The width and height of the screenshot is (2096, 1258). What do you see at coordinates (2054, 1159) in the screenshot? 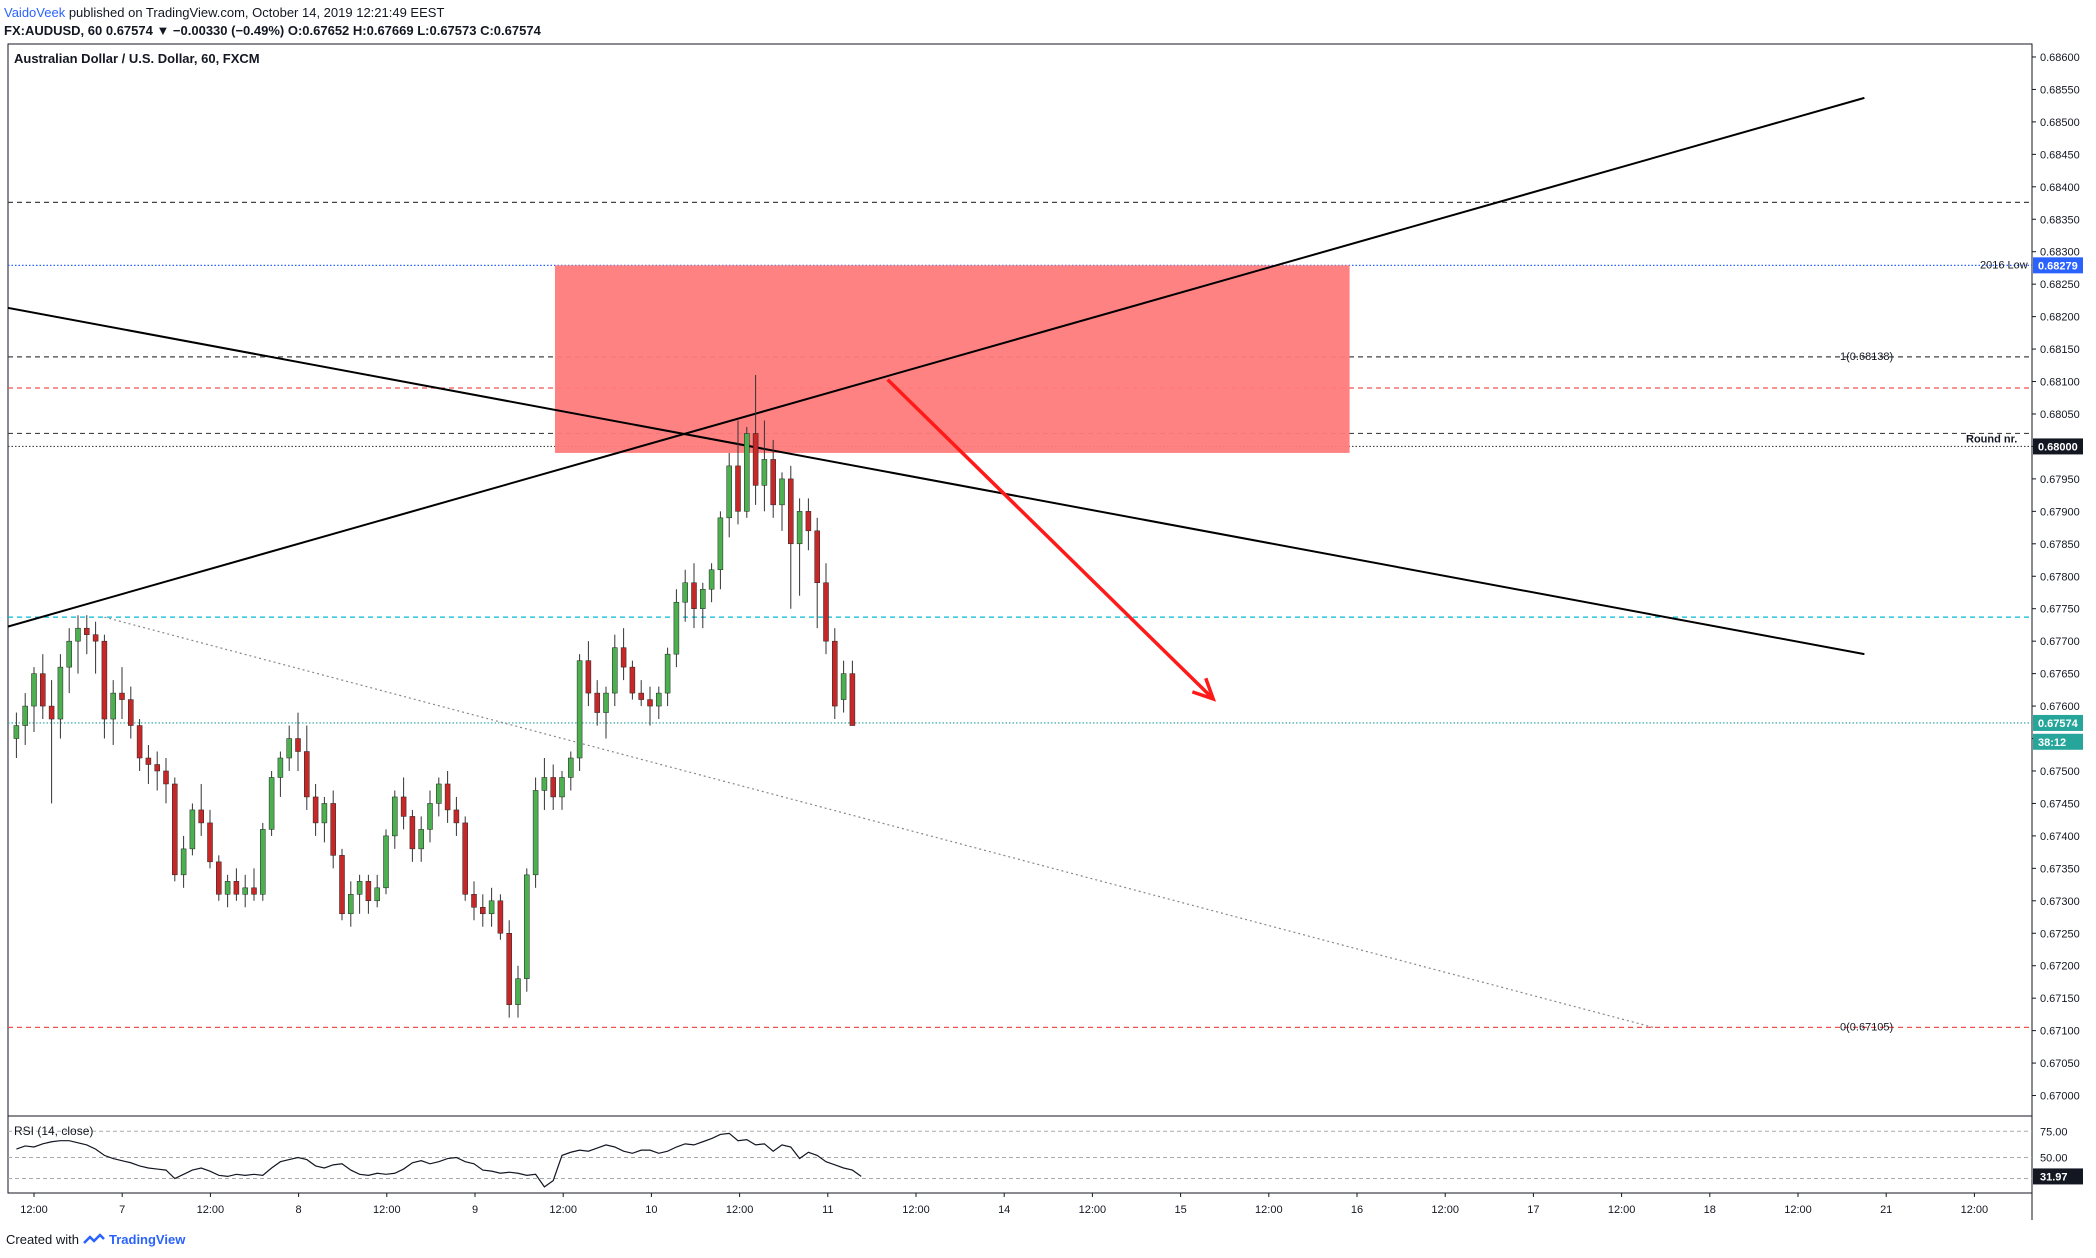
I see `rsi-tick-label: 50.00` at bounding box center [2054, 1159].